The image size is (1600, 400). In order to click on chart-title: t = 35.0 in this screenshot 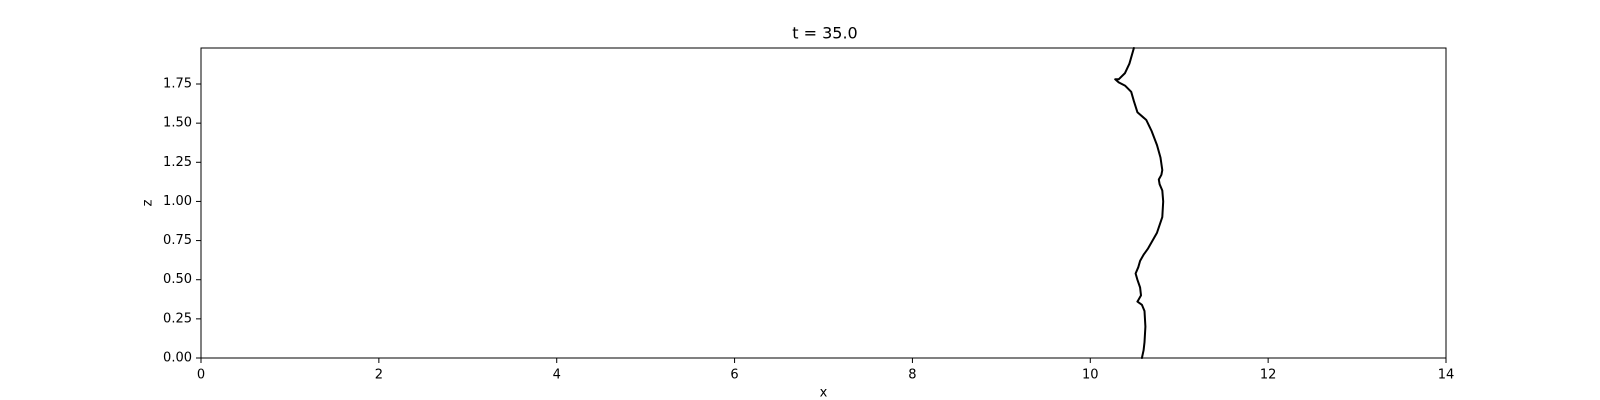, I will do `click(824, 33)`.